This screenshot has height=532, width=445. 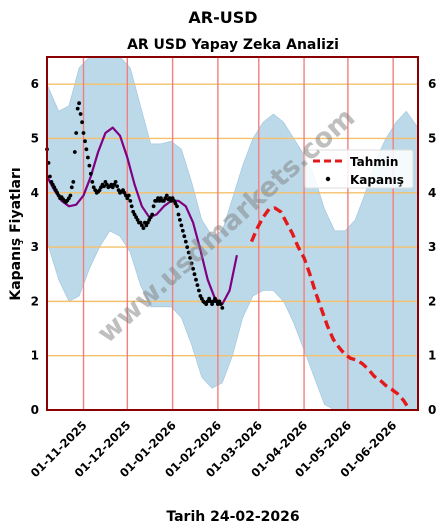 I want to click on y-tick-label-right: 4, so click(x=432, y=193).